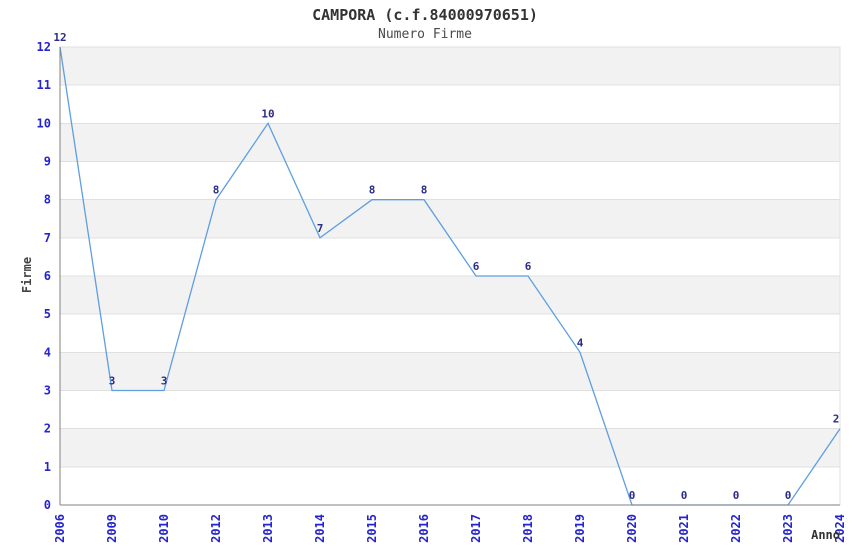 The height and width of the screenshot is (550, 850). I want to click on x-tick-label-group: 2016, so click(424, 528).